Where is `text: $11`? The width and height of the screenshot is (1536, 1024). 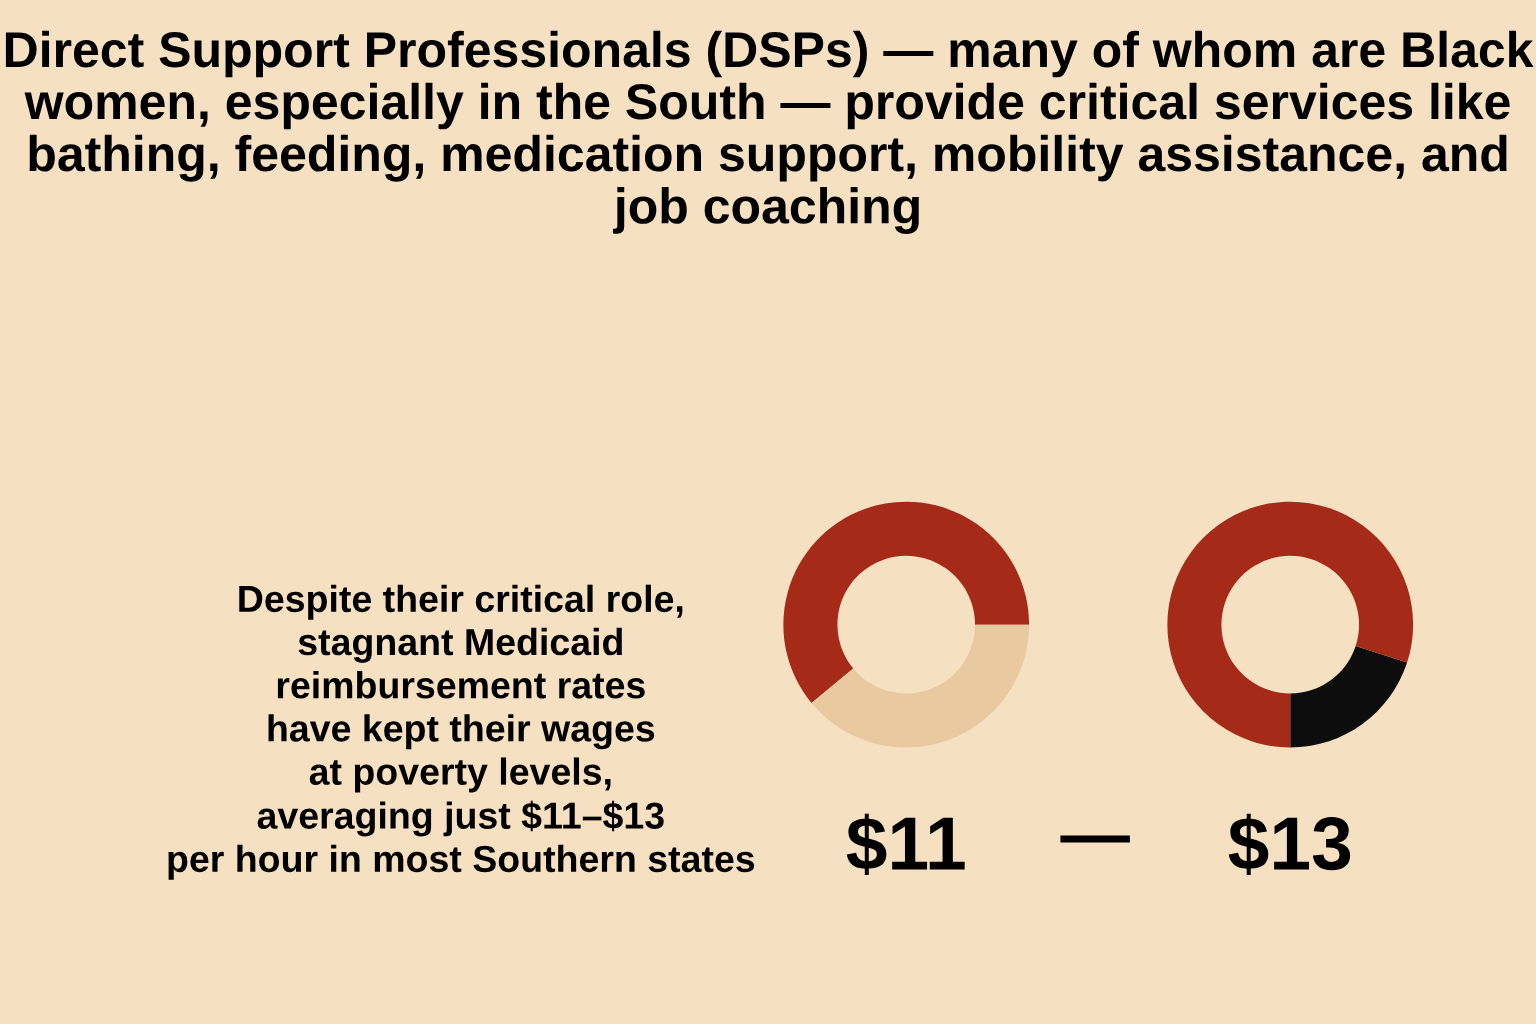 text: $11 is located at coordinates (905, 844).